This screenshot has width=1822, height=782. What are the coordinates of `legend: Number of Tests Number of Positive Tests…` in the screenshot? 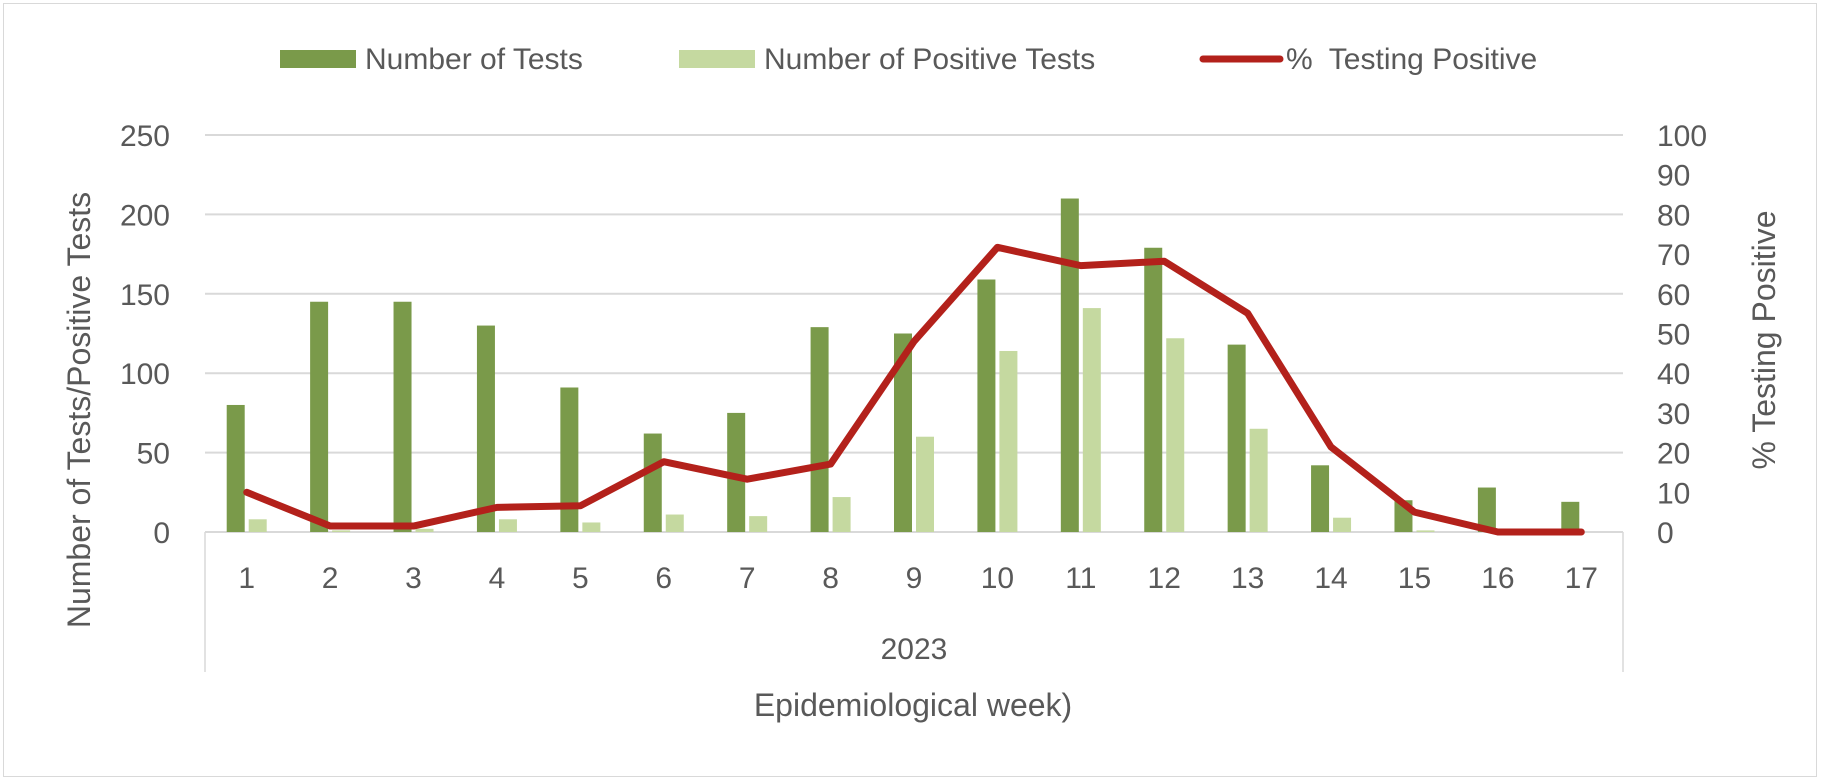 It's located at (908, 59).